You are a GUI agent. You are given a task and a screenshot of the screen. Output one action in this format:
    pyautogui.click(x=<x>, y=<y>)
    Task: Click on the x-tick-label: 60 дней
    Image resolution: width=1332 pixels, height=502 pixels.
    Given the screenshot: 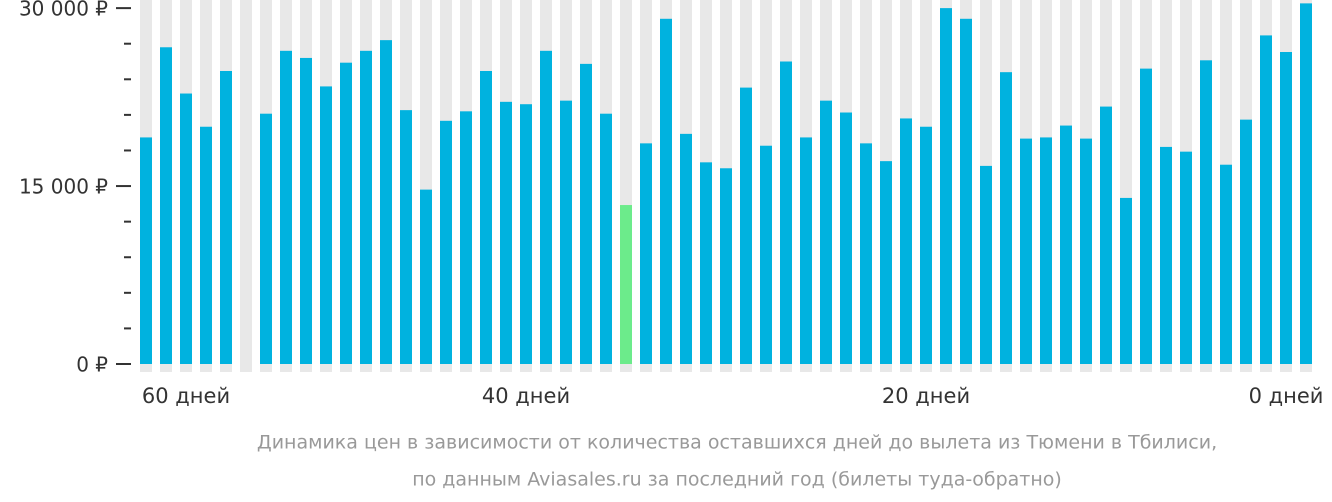 What is the action you would take?
    pyautogui.click(x=186, y=396)
    